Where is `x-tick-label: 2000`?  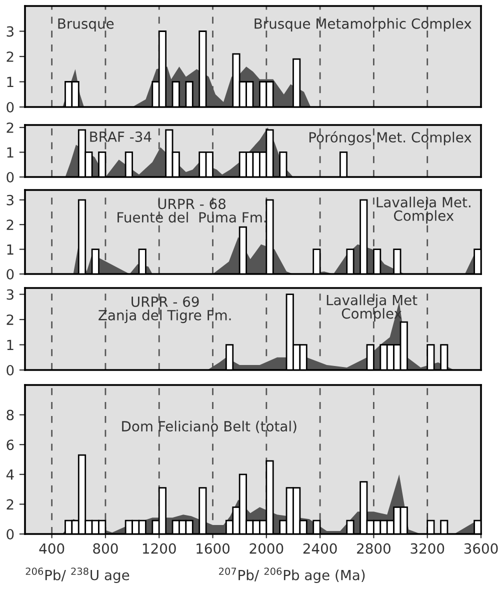
x-tick-label: 2000 is located at coordinates (267, 548).